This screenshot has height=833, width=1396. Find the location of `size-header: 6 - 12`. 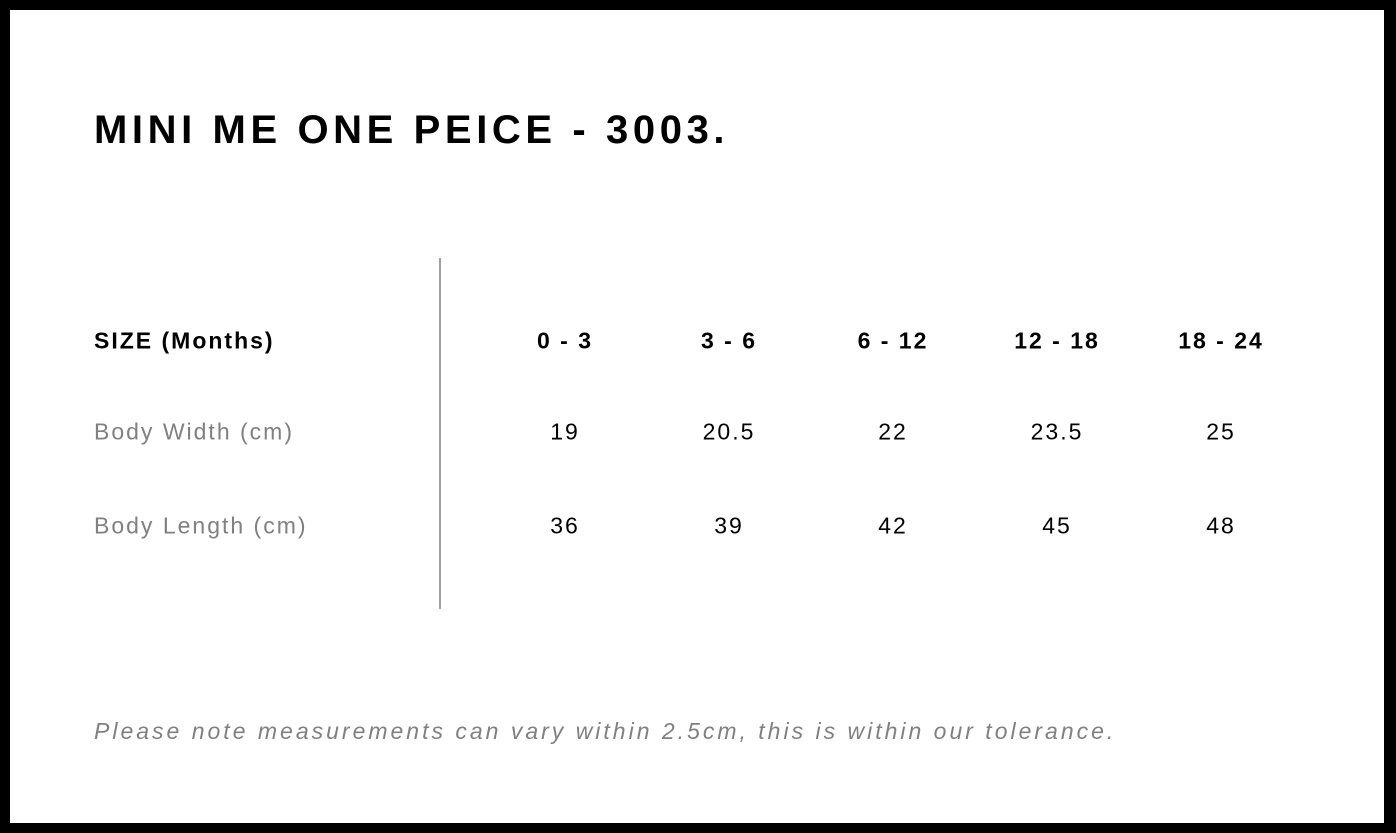

size-header: 6 - 12 is located at coordinates (893, 340).